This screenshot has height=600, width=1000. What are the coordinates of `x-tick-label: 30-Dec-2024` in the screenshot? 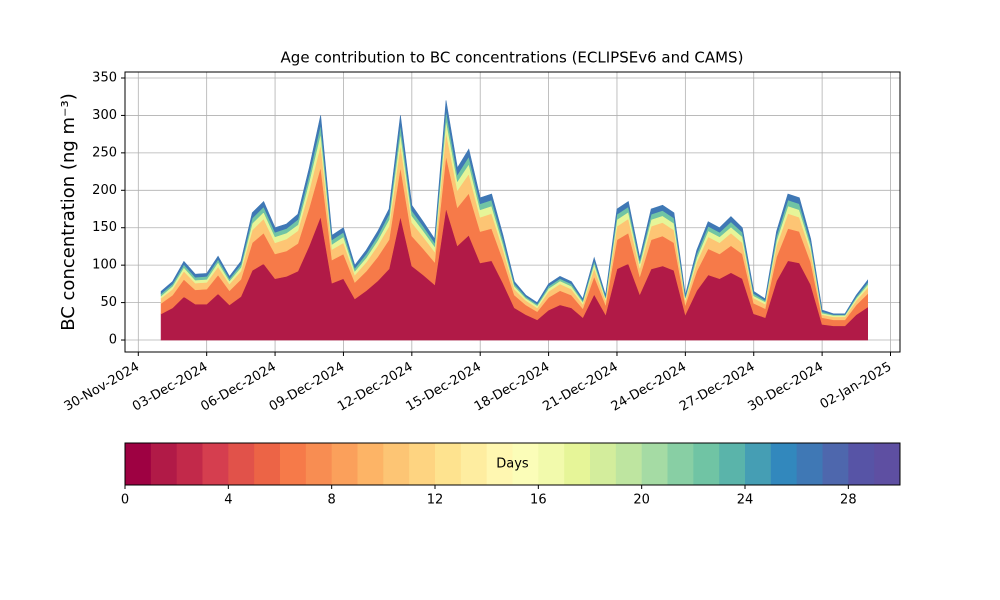 It's located at (785, 387).